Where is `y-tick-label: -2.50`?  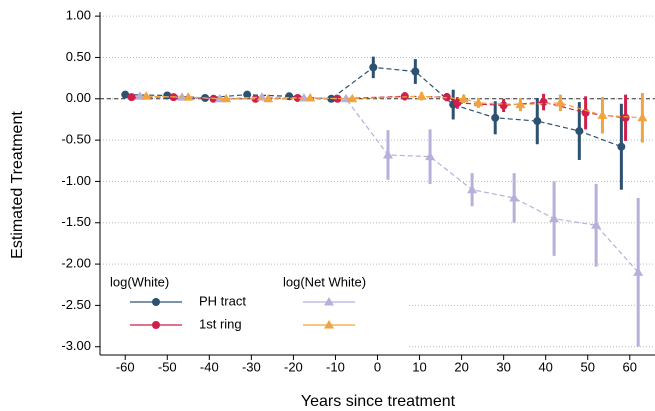 y-tick-label: -2.50 is located at coordinates (76, 304).